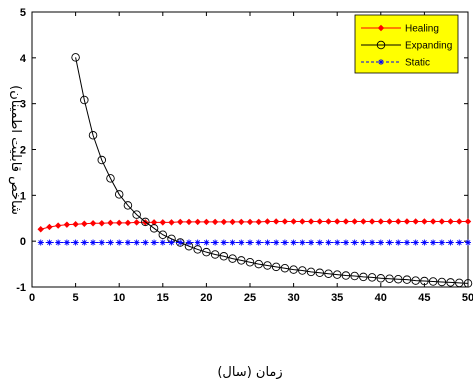  I want to click on x-axis-label: زمان (سال), so click(249, 372).